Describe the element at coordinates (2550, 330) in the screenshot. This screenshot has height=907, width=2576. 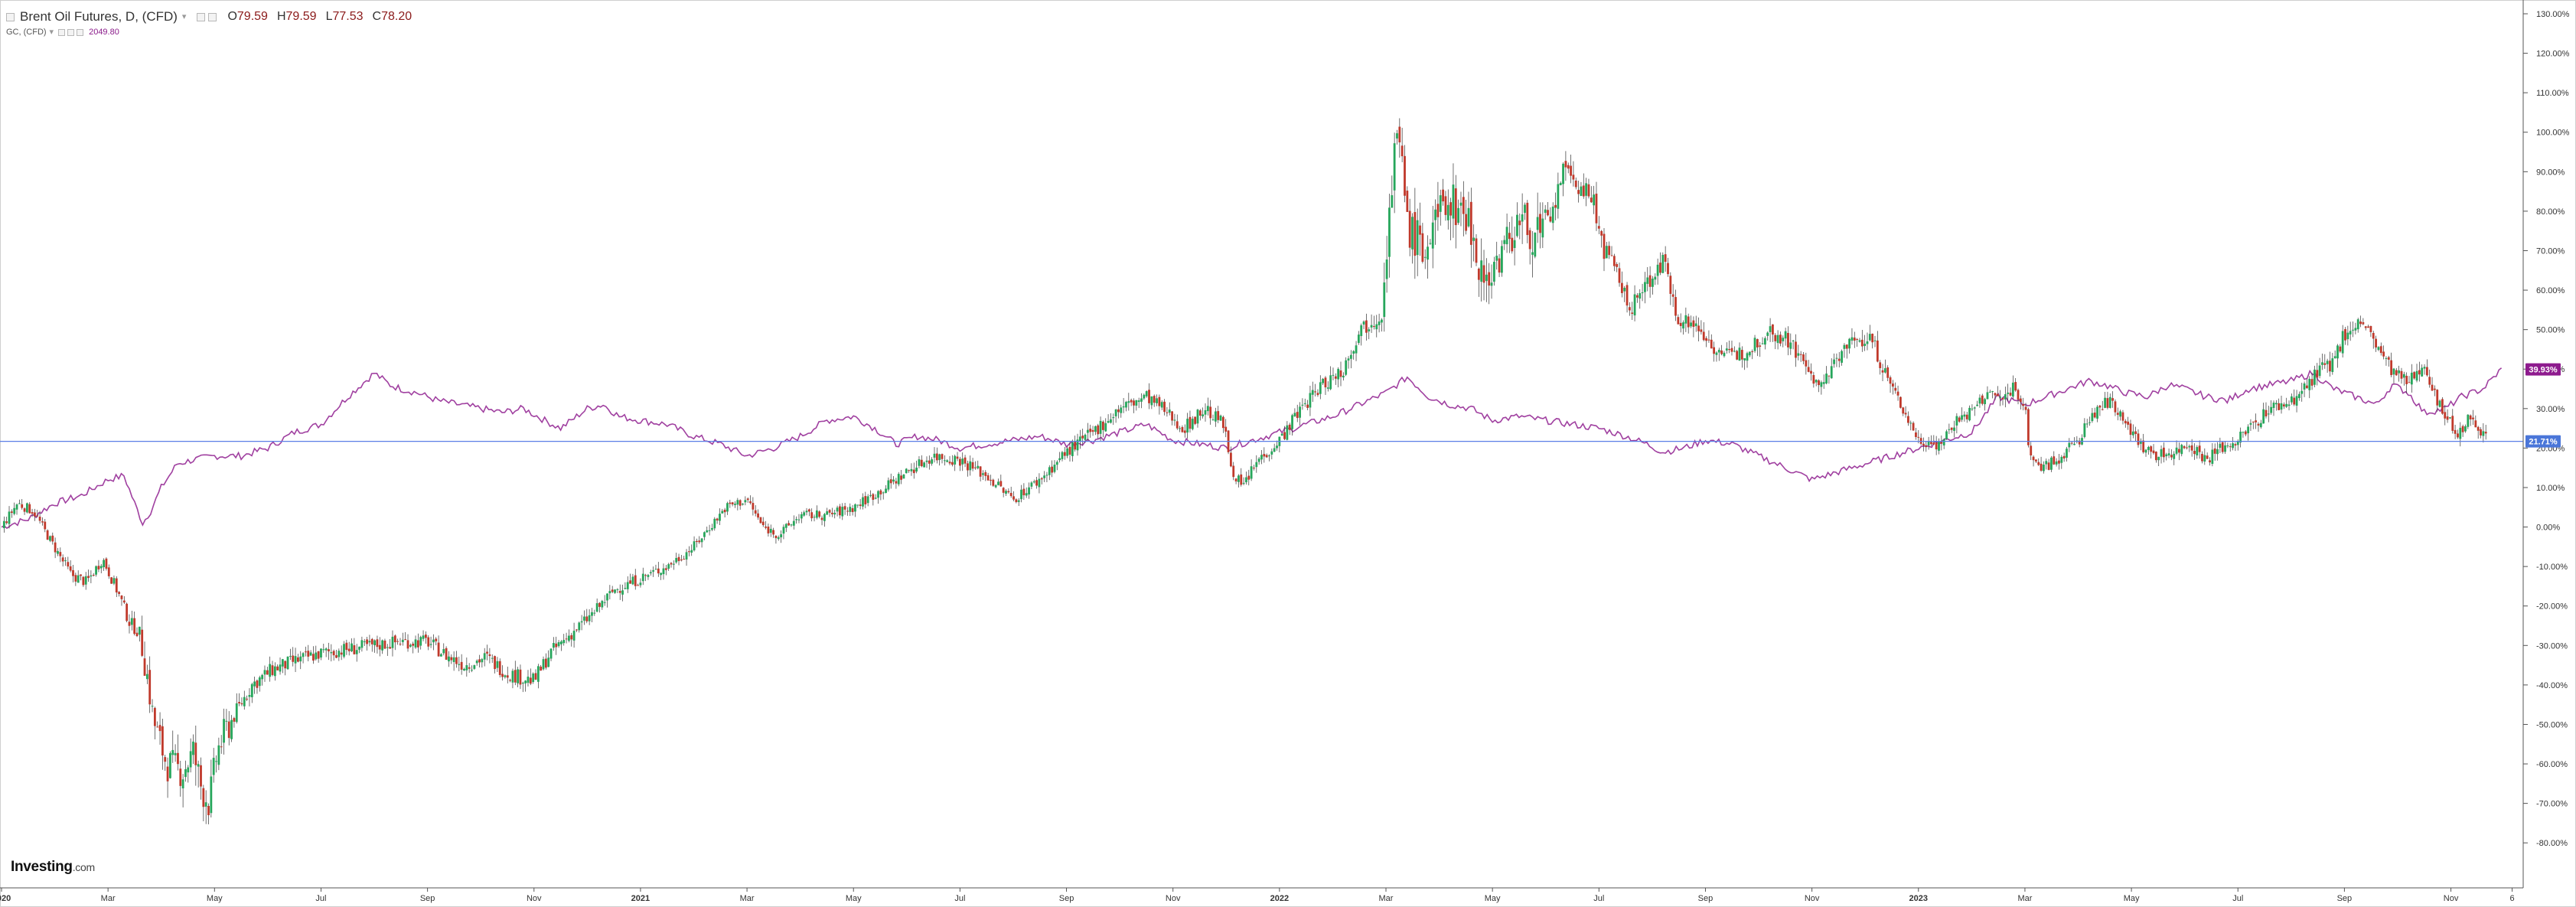
I see `y-tick-label: 50.00%` at that location.